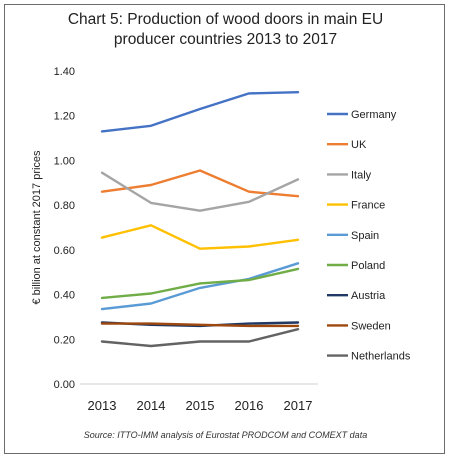 This screenshot has height=459, width=451. What do you see at coordinates (368, 206) in the screenshot?
I see `legend-label-france: France` at bounding box center [368, 206].